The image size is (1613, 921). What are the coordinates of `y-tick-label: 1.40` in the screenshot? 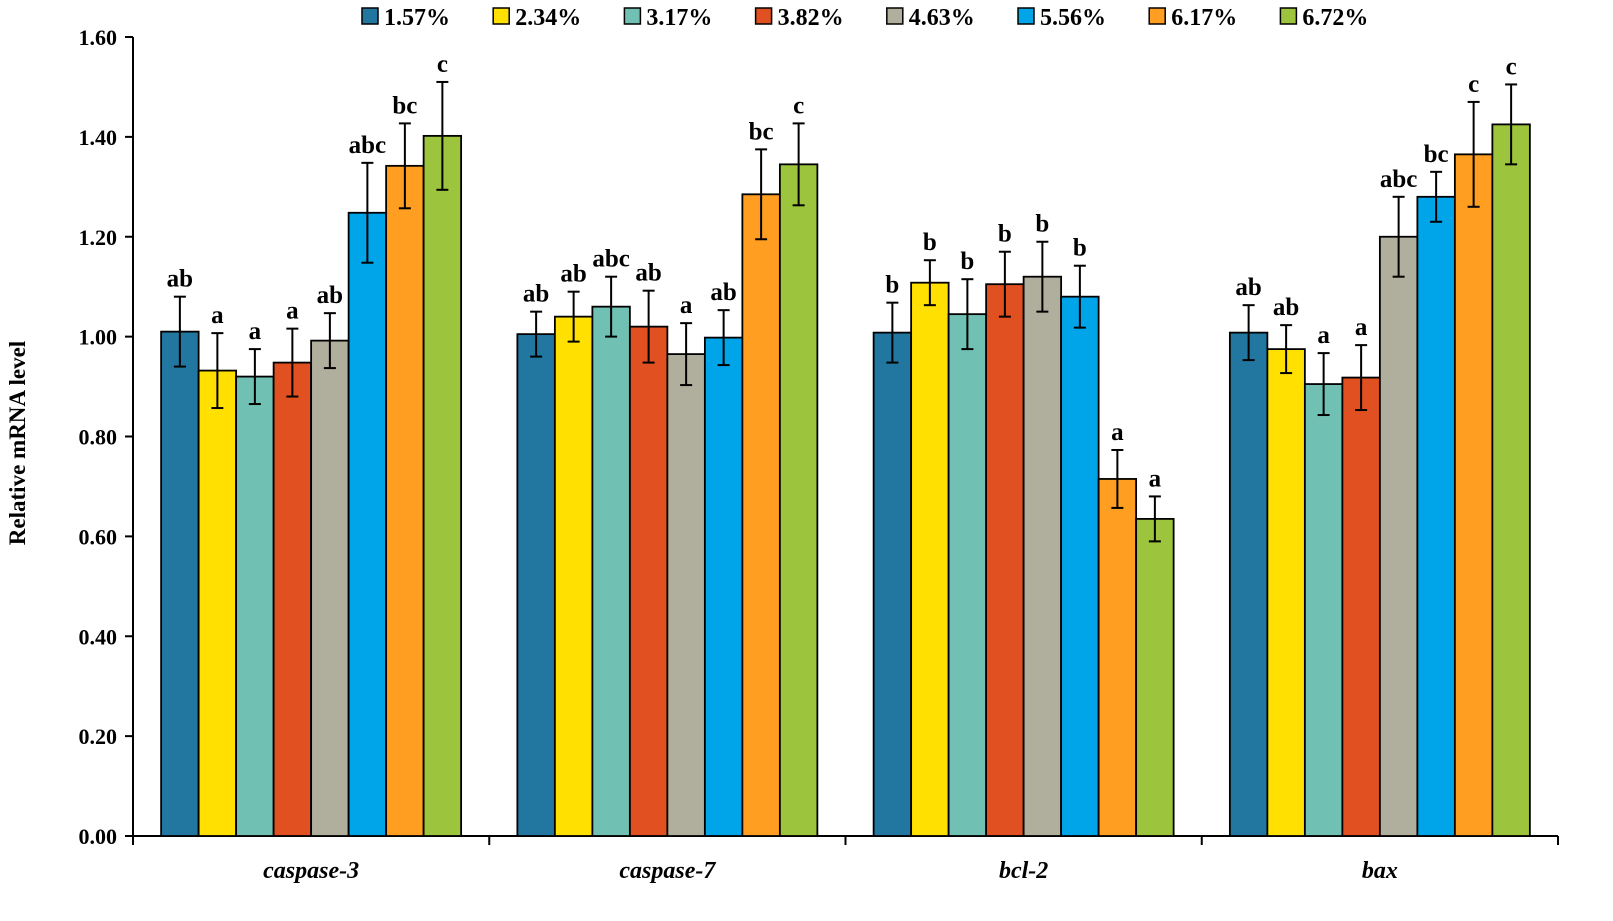 It's located at (98, 137).